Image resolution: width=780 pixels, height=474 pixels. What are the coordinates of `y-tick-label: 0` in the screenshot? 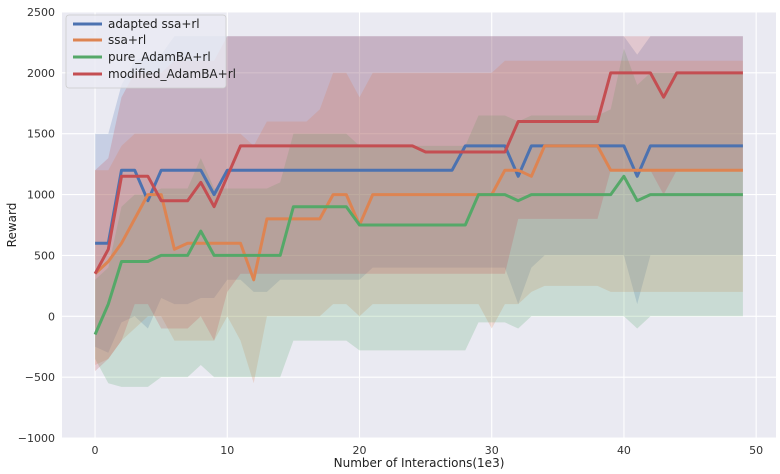 It's located at (51, 316).